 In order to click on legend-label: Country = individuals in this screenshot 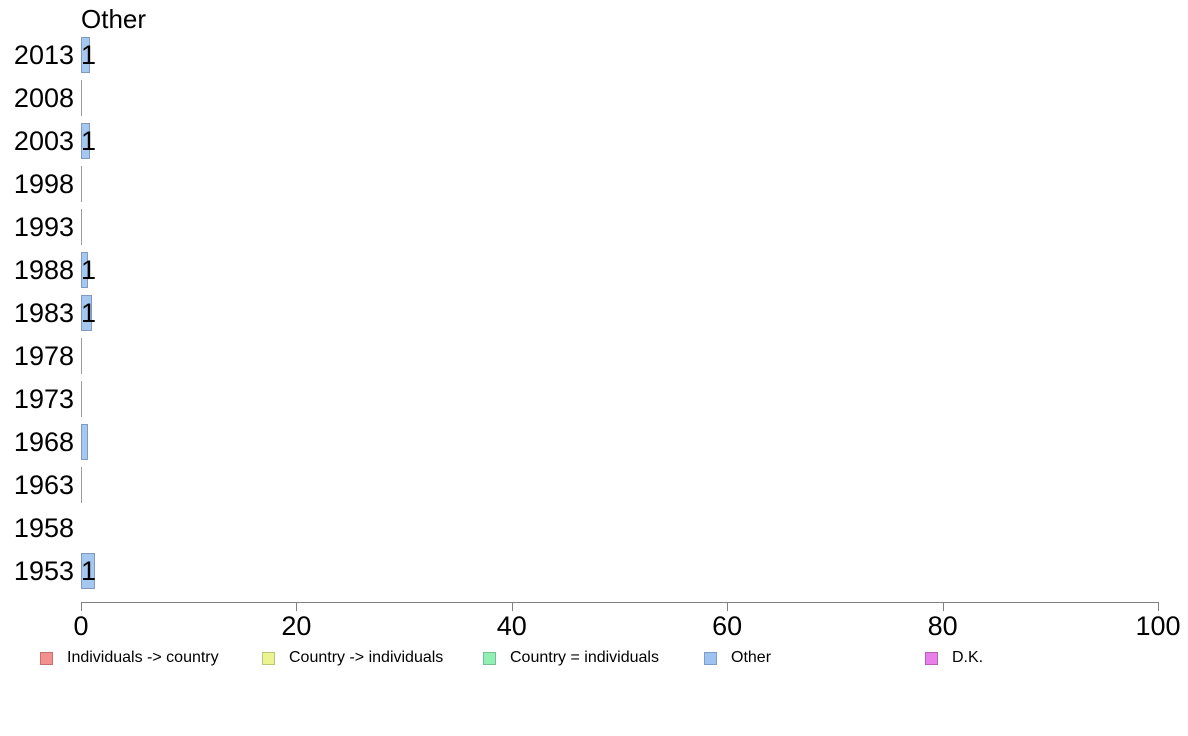, I will do `click(584, 657)`.